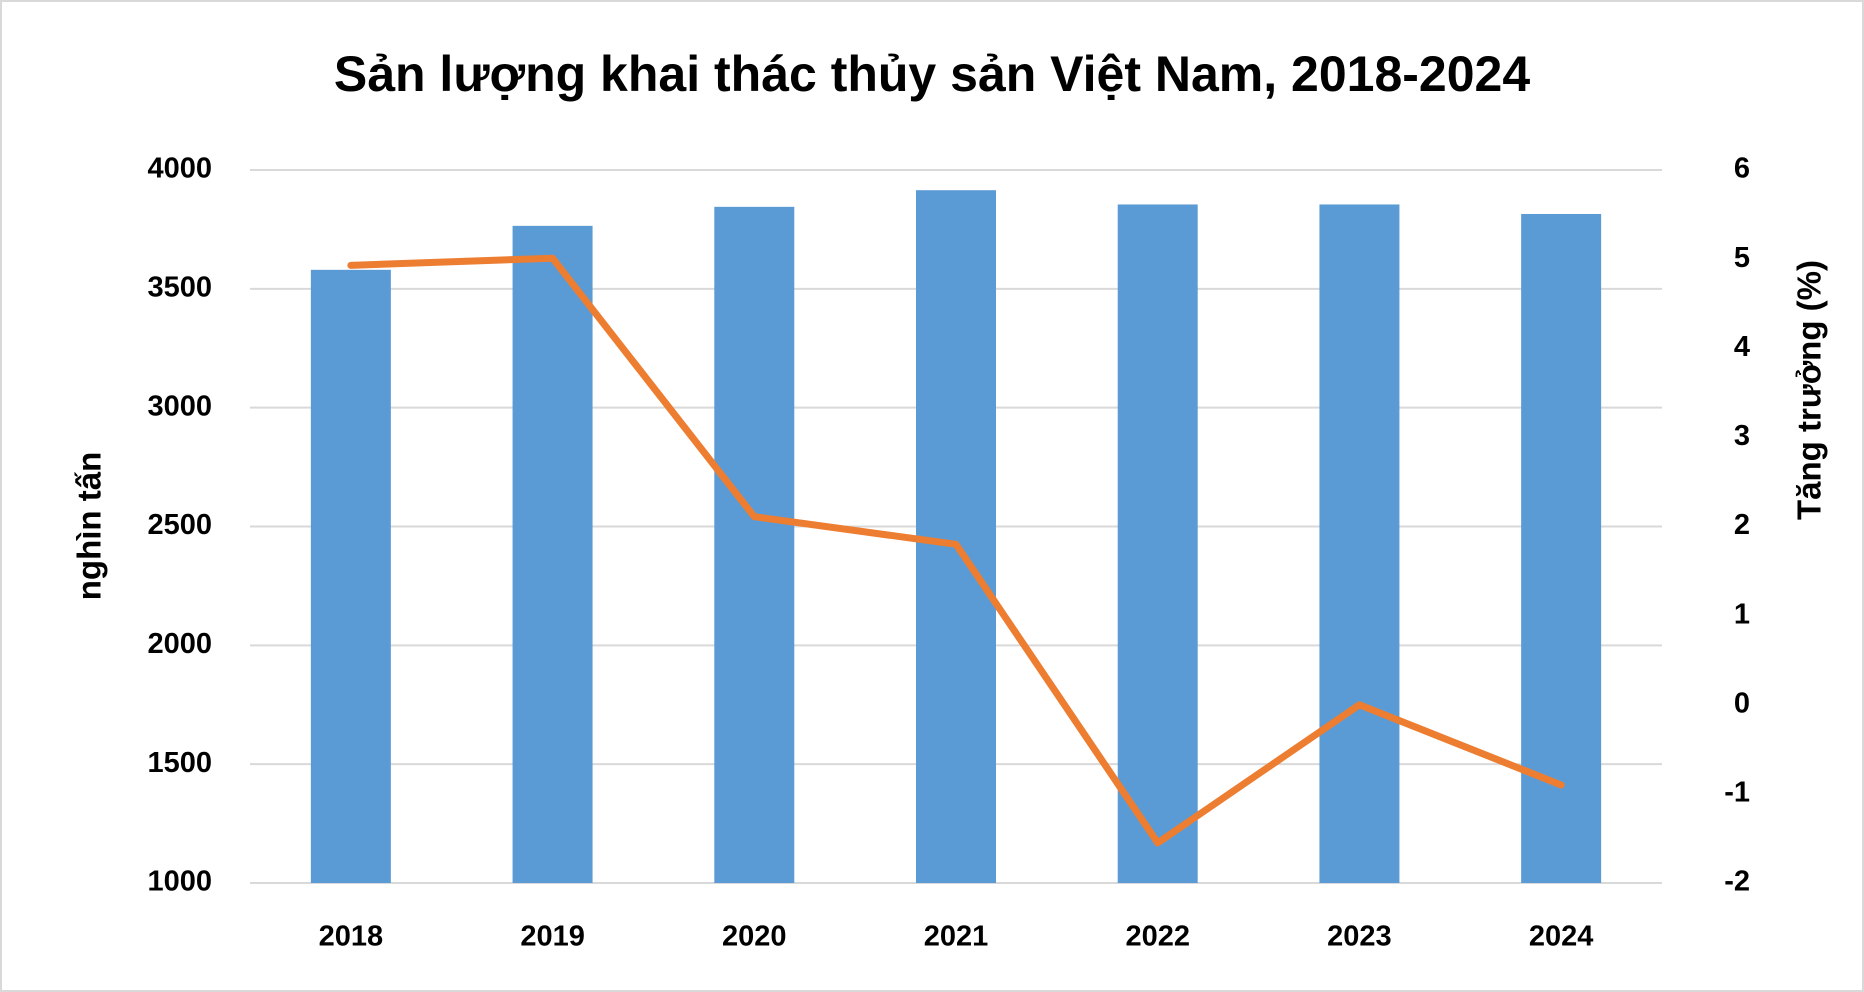 This screenshot has width=1864, height=992. What do you see at coordinates (1359, 937) in the screenshot?
I see `x-tick-label: 2023` at bounding box center [1359, 937].